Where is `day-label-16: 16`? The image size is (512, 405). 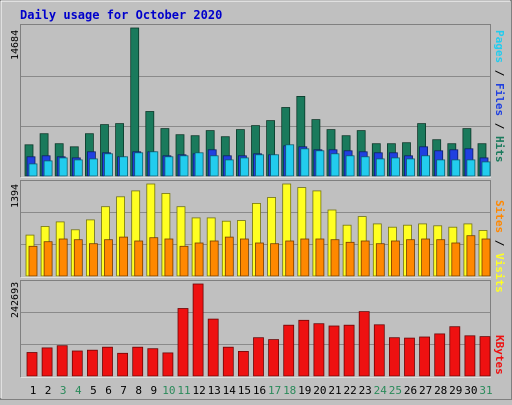
day-label-16: 16 is located at coordinates (259, 390).